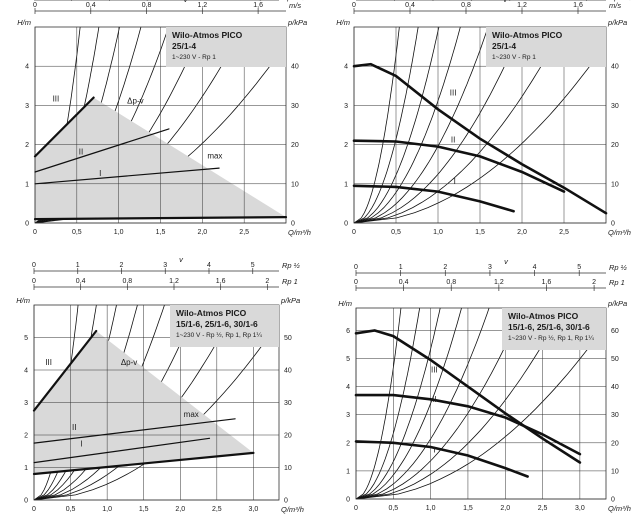 This screenshot has width=644, height=526. What do you see at coordinates (288, 338) in the screenshot?
I see `y2-tick-label: 50` at bounding box center [288, 338].